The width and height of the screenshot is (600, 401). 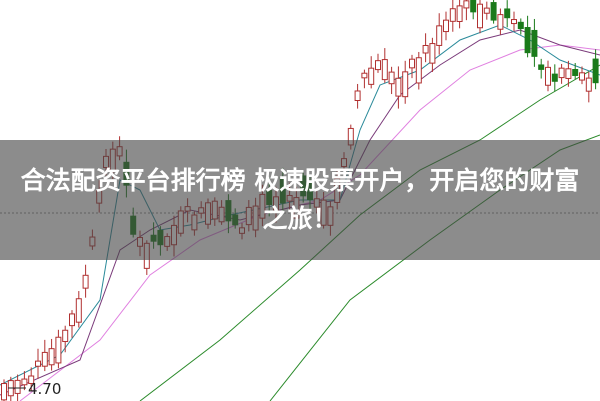 What do you see at coordinates (45, 389) in the screenshot?
I see `low-price-label: 4.70` at bounding box center [45, 389].